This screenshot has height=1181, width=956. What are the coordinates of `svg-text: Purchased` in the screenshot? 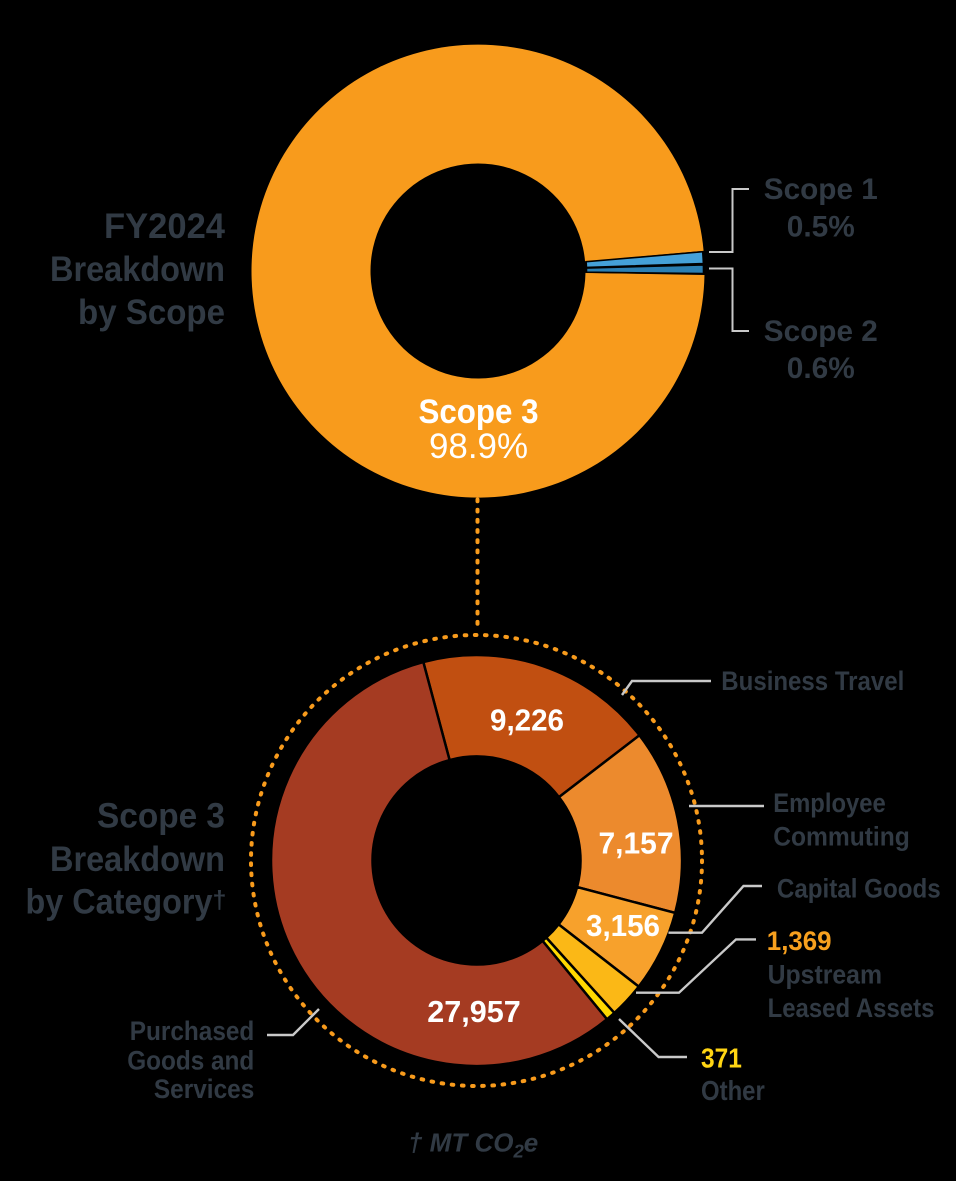 It's located at (192, 1031).